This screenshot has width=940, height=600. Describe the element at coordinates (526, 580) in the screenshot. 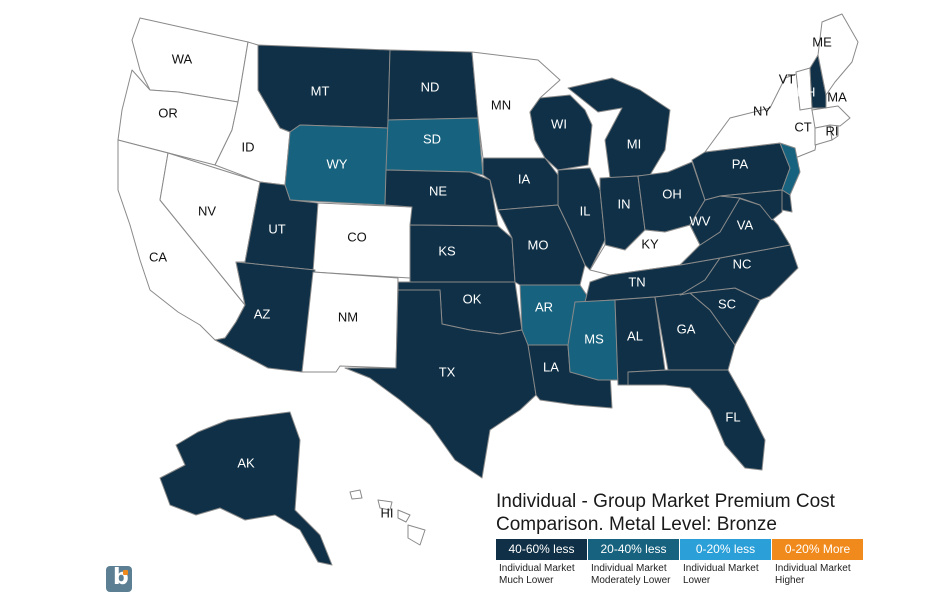

I see `legend-desc-line: Much Lower` at that location.